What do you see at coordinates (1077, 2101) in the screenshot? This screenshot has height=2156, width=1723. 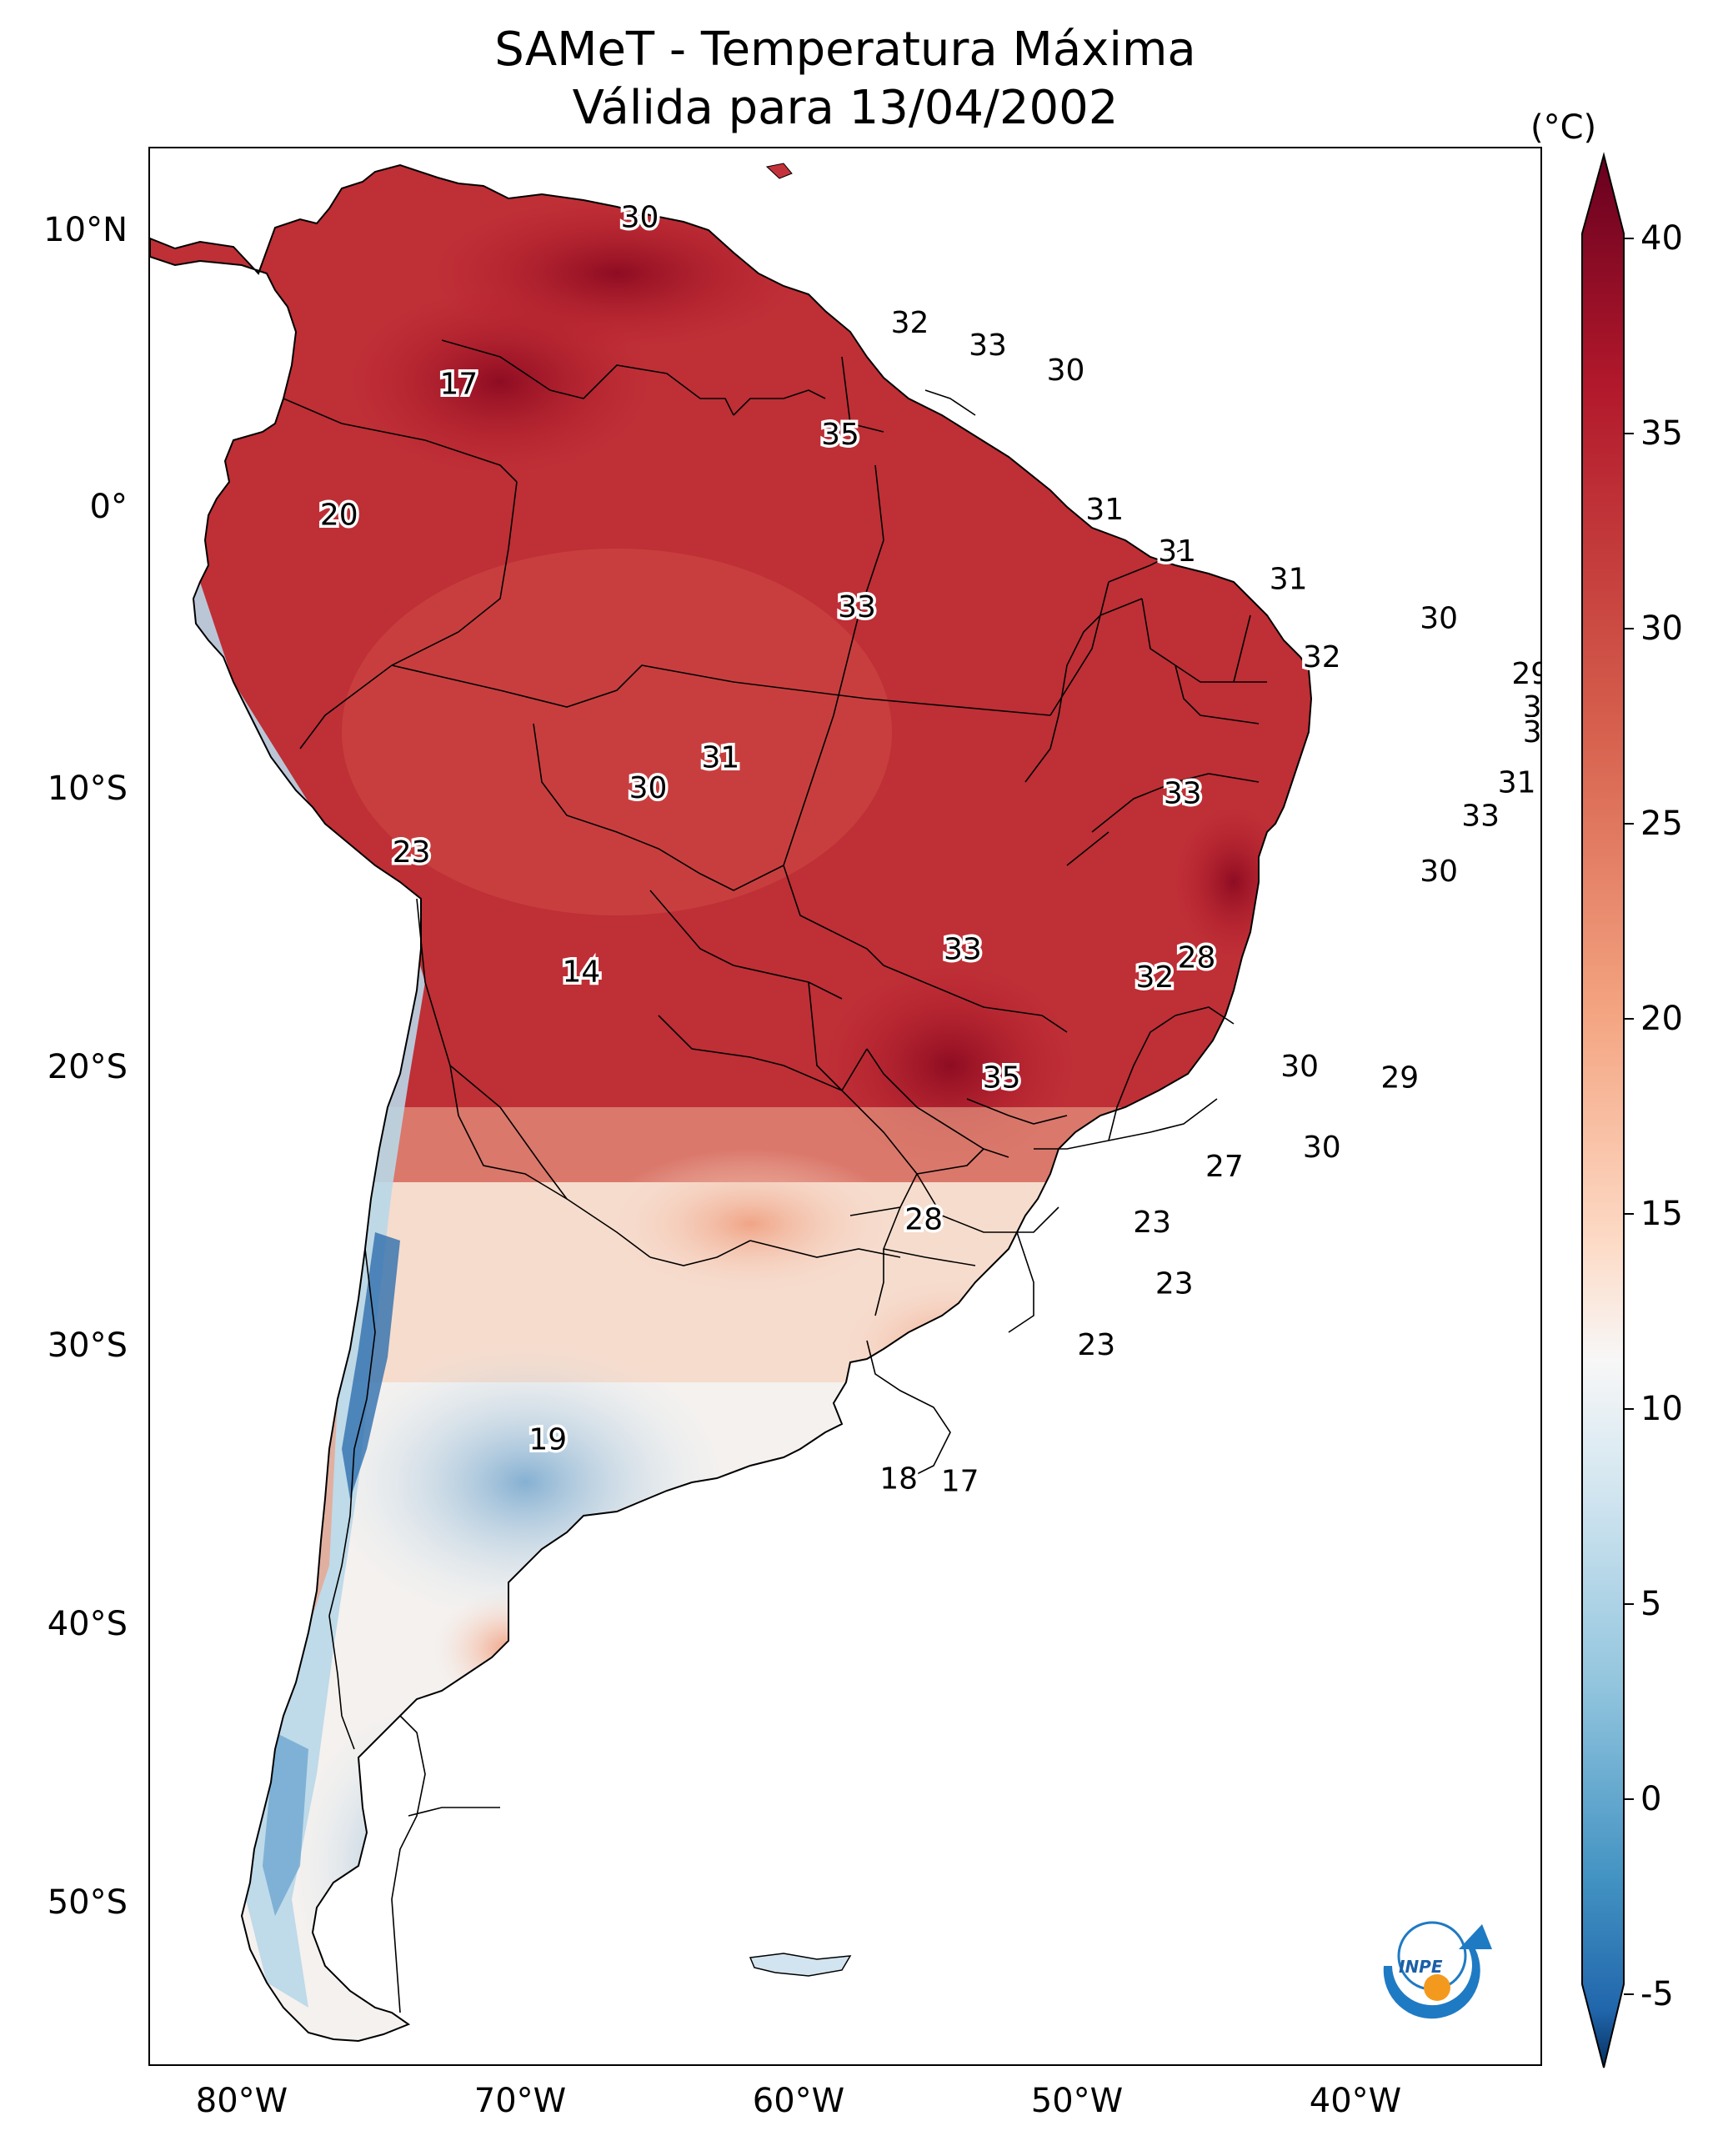 I see `lon-tick-50w: 50°W` at bounding box center [1077, 2101].